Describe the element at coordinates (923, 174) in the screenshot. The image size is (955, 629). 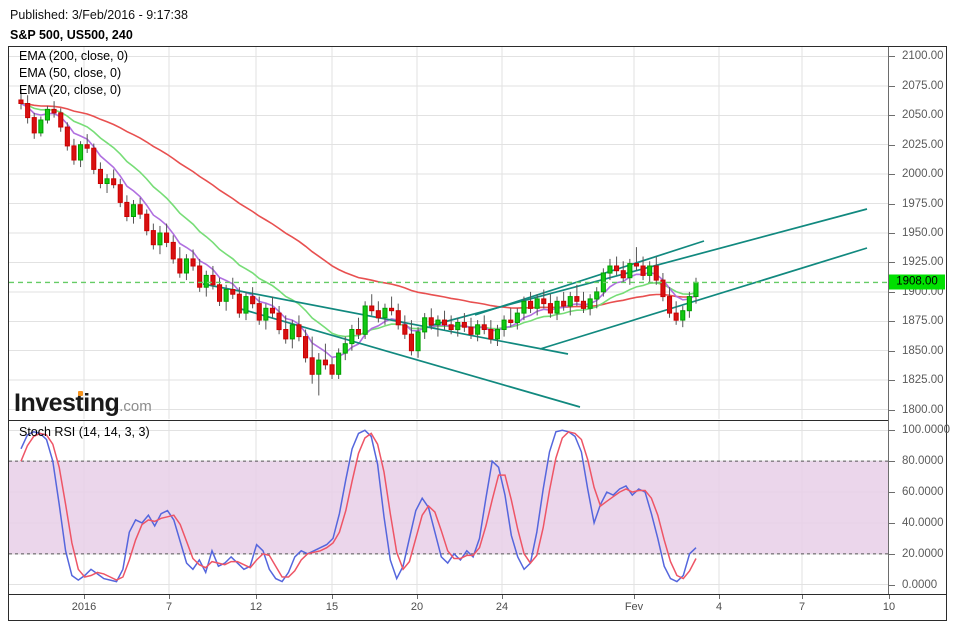
I see `price-axis-label: 2000.00` at that location.